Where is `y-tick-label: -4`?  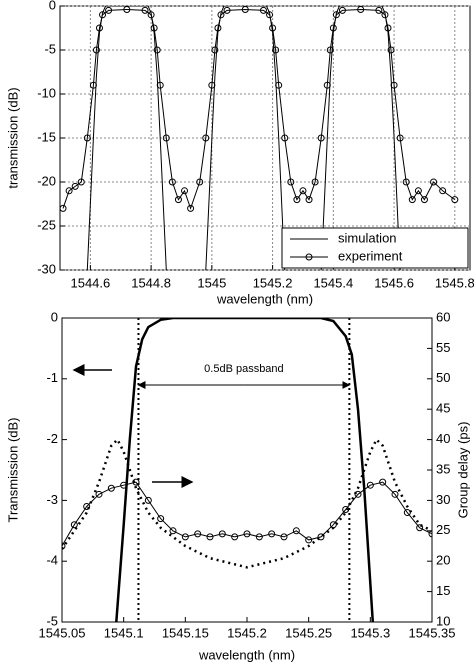
y-tick-label: -4 is located at coordinates (52, 560).